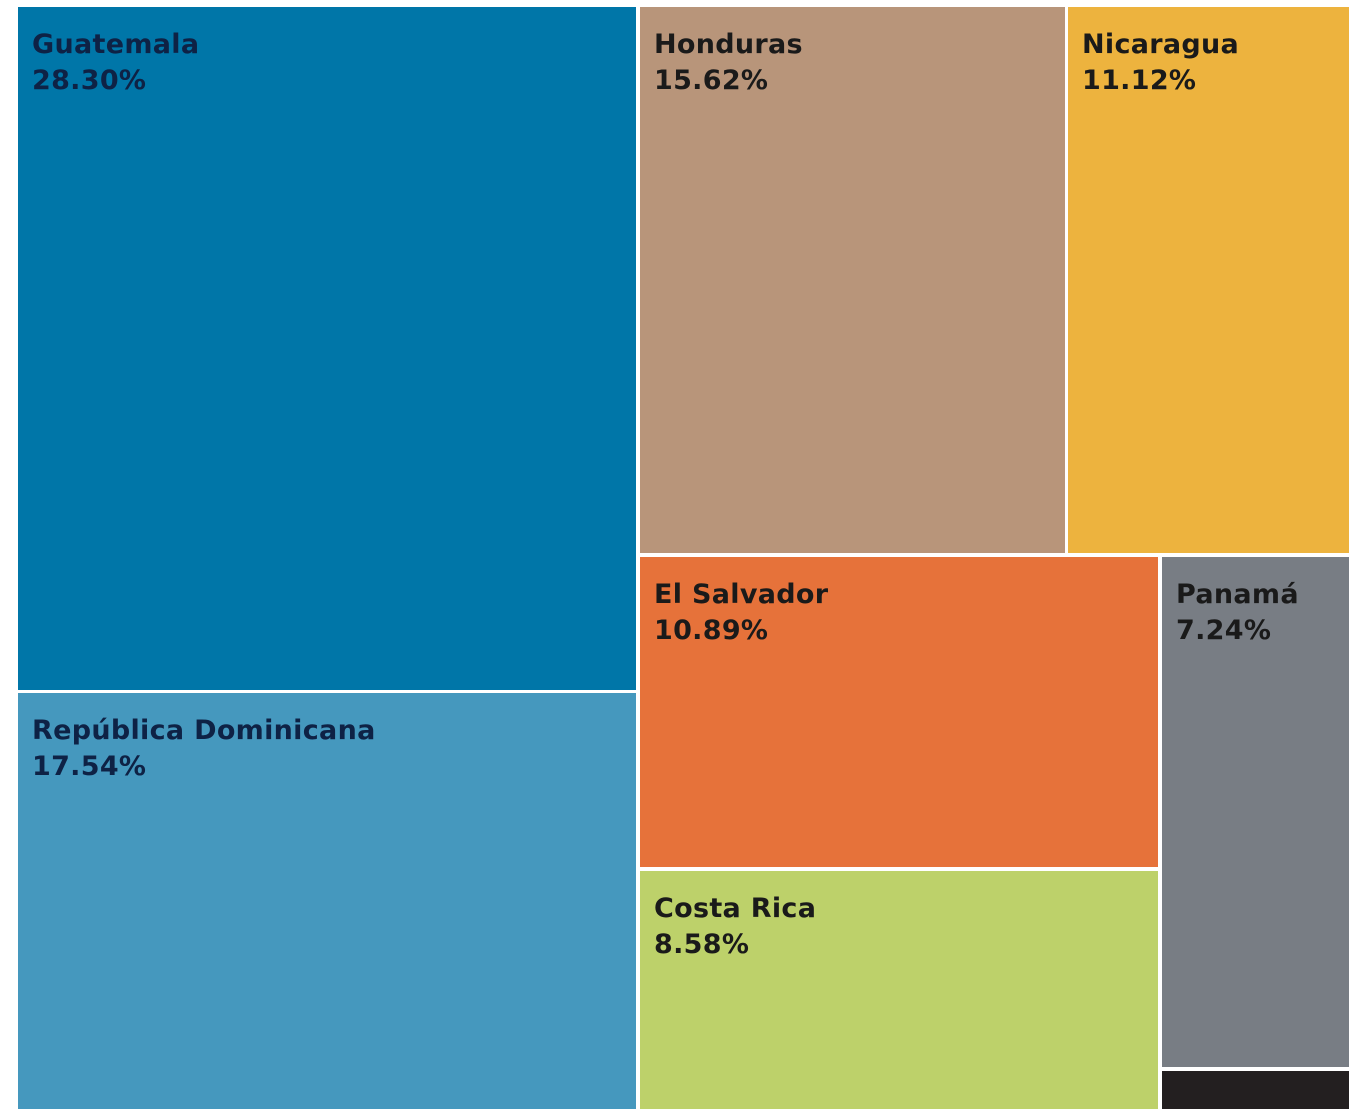 Image resolution: width=1349 pixels, height=1109 pixels. I want to click on tile-value: 11.12%, so click(1139, 80).